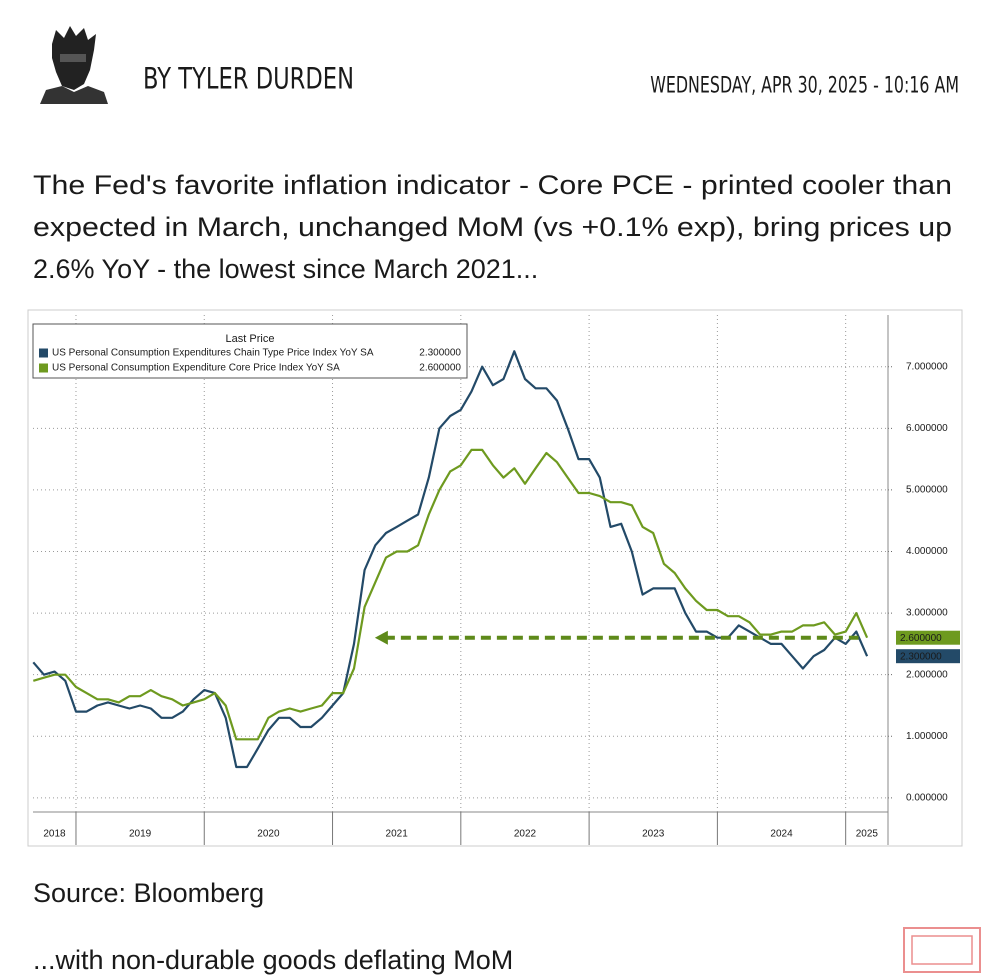 Image resolution: width=988 pixels, height=979 pixels. I want to click on y-tick-label: 6.000000, so click(927, 428).